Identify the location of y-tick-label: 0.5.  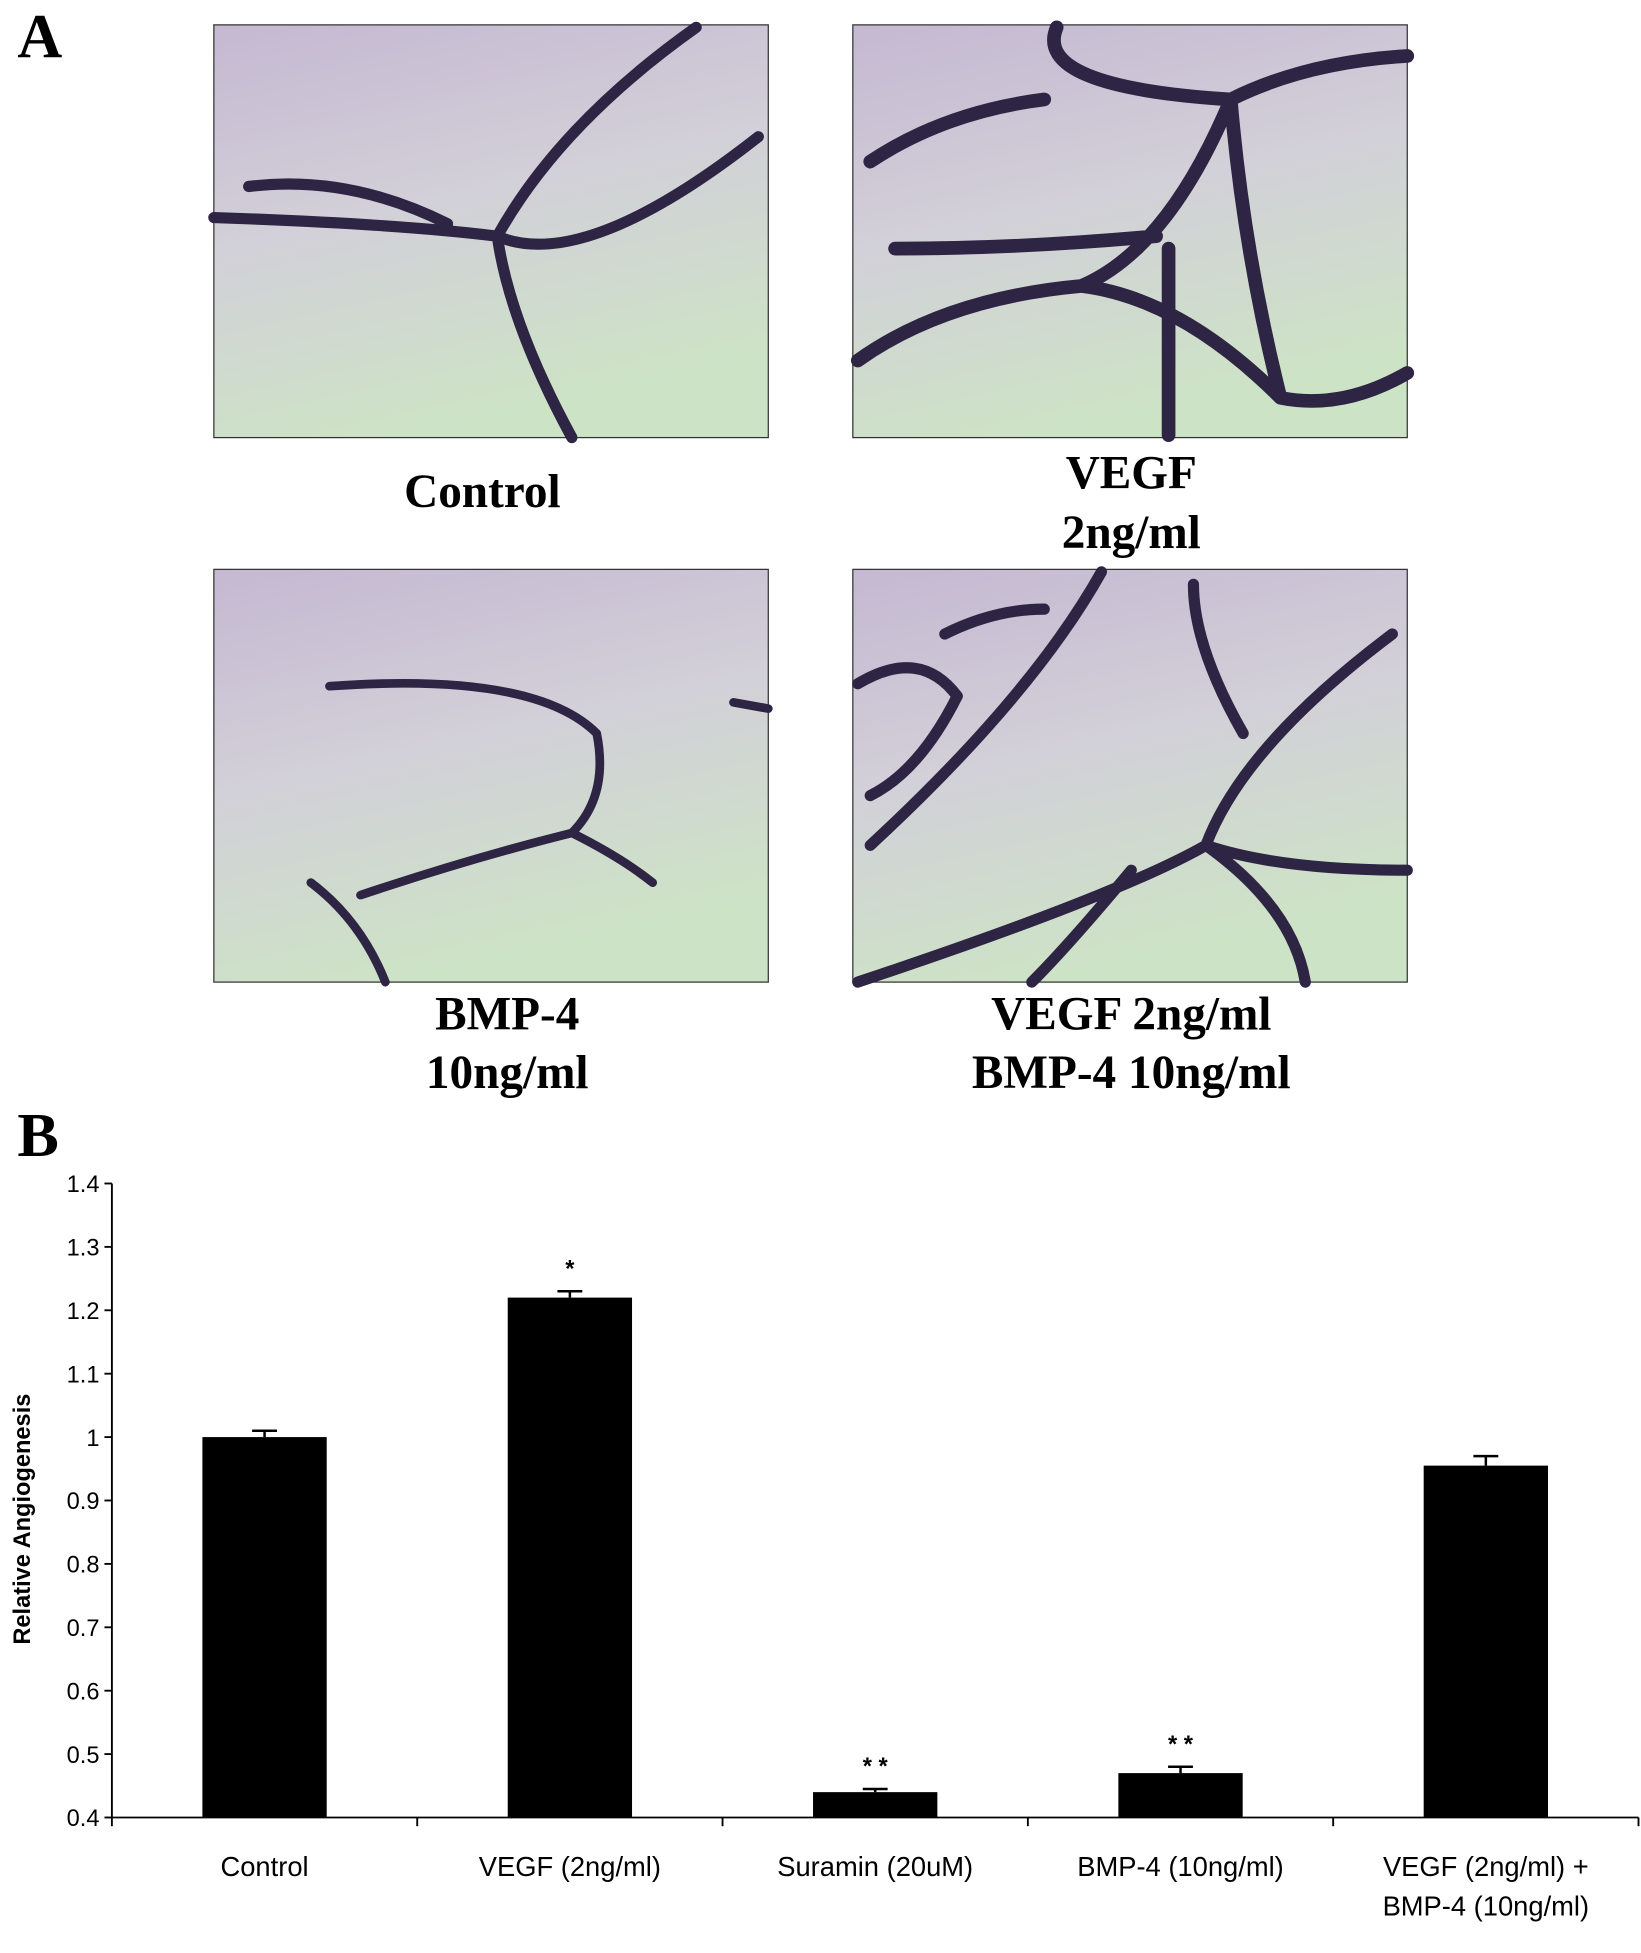
(83, 1756).